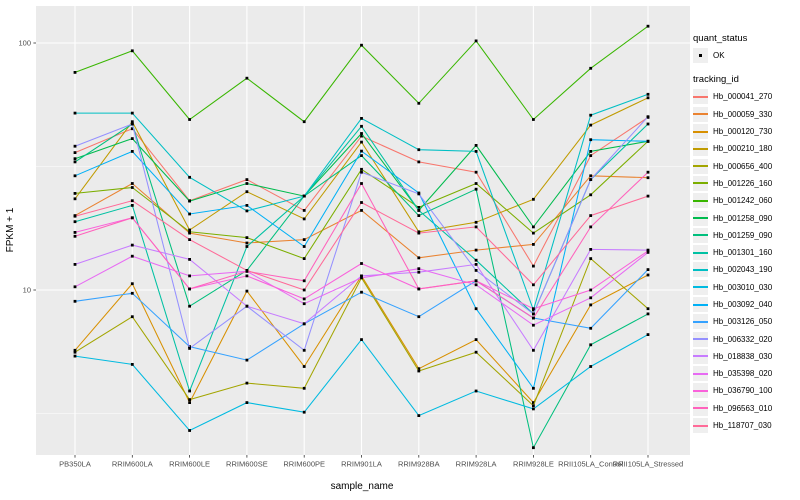 The height and width of the screenshot is (500, 800). I want to click on legend-item: Hb_000210_180, so click(746, 148).